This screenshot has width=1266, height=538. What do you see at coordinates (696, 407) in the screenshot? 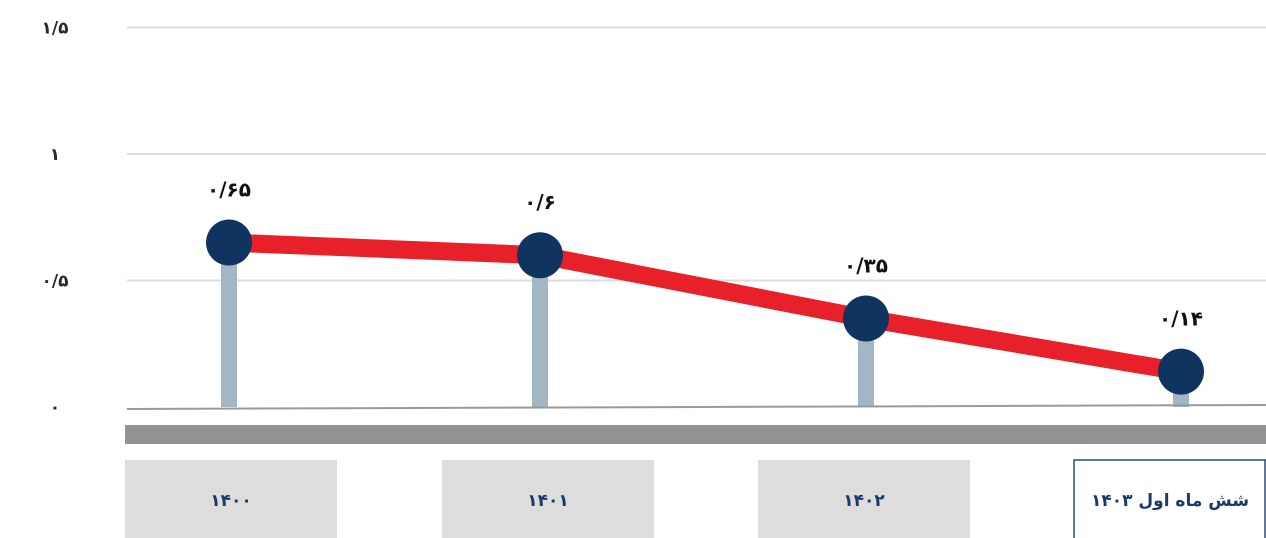
I see `x-axis-baseline` at bounding box center [696, 407].